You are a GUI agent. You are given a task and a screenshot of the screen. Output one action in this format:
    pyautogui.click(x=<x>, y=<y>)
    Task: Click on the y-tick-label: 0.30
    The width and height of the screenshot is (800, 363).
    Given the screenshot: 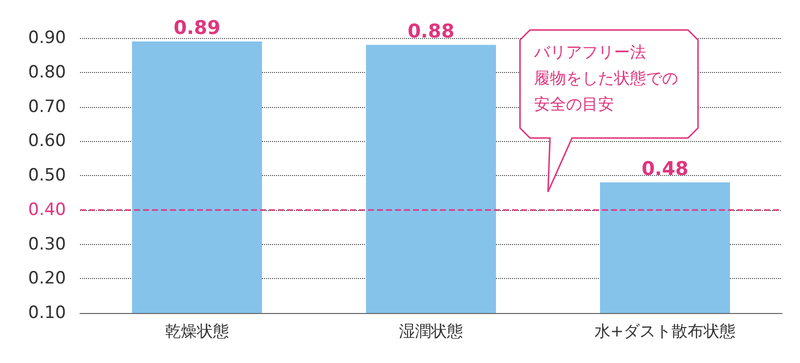 What is the action you would take?
    pyautogui.click(x=47, y=244)
    